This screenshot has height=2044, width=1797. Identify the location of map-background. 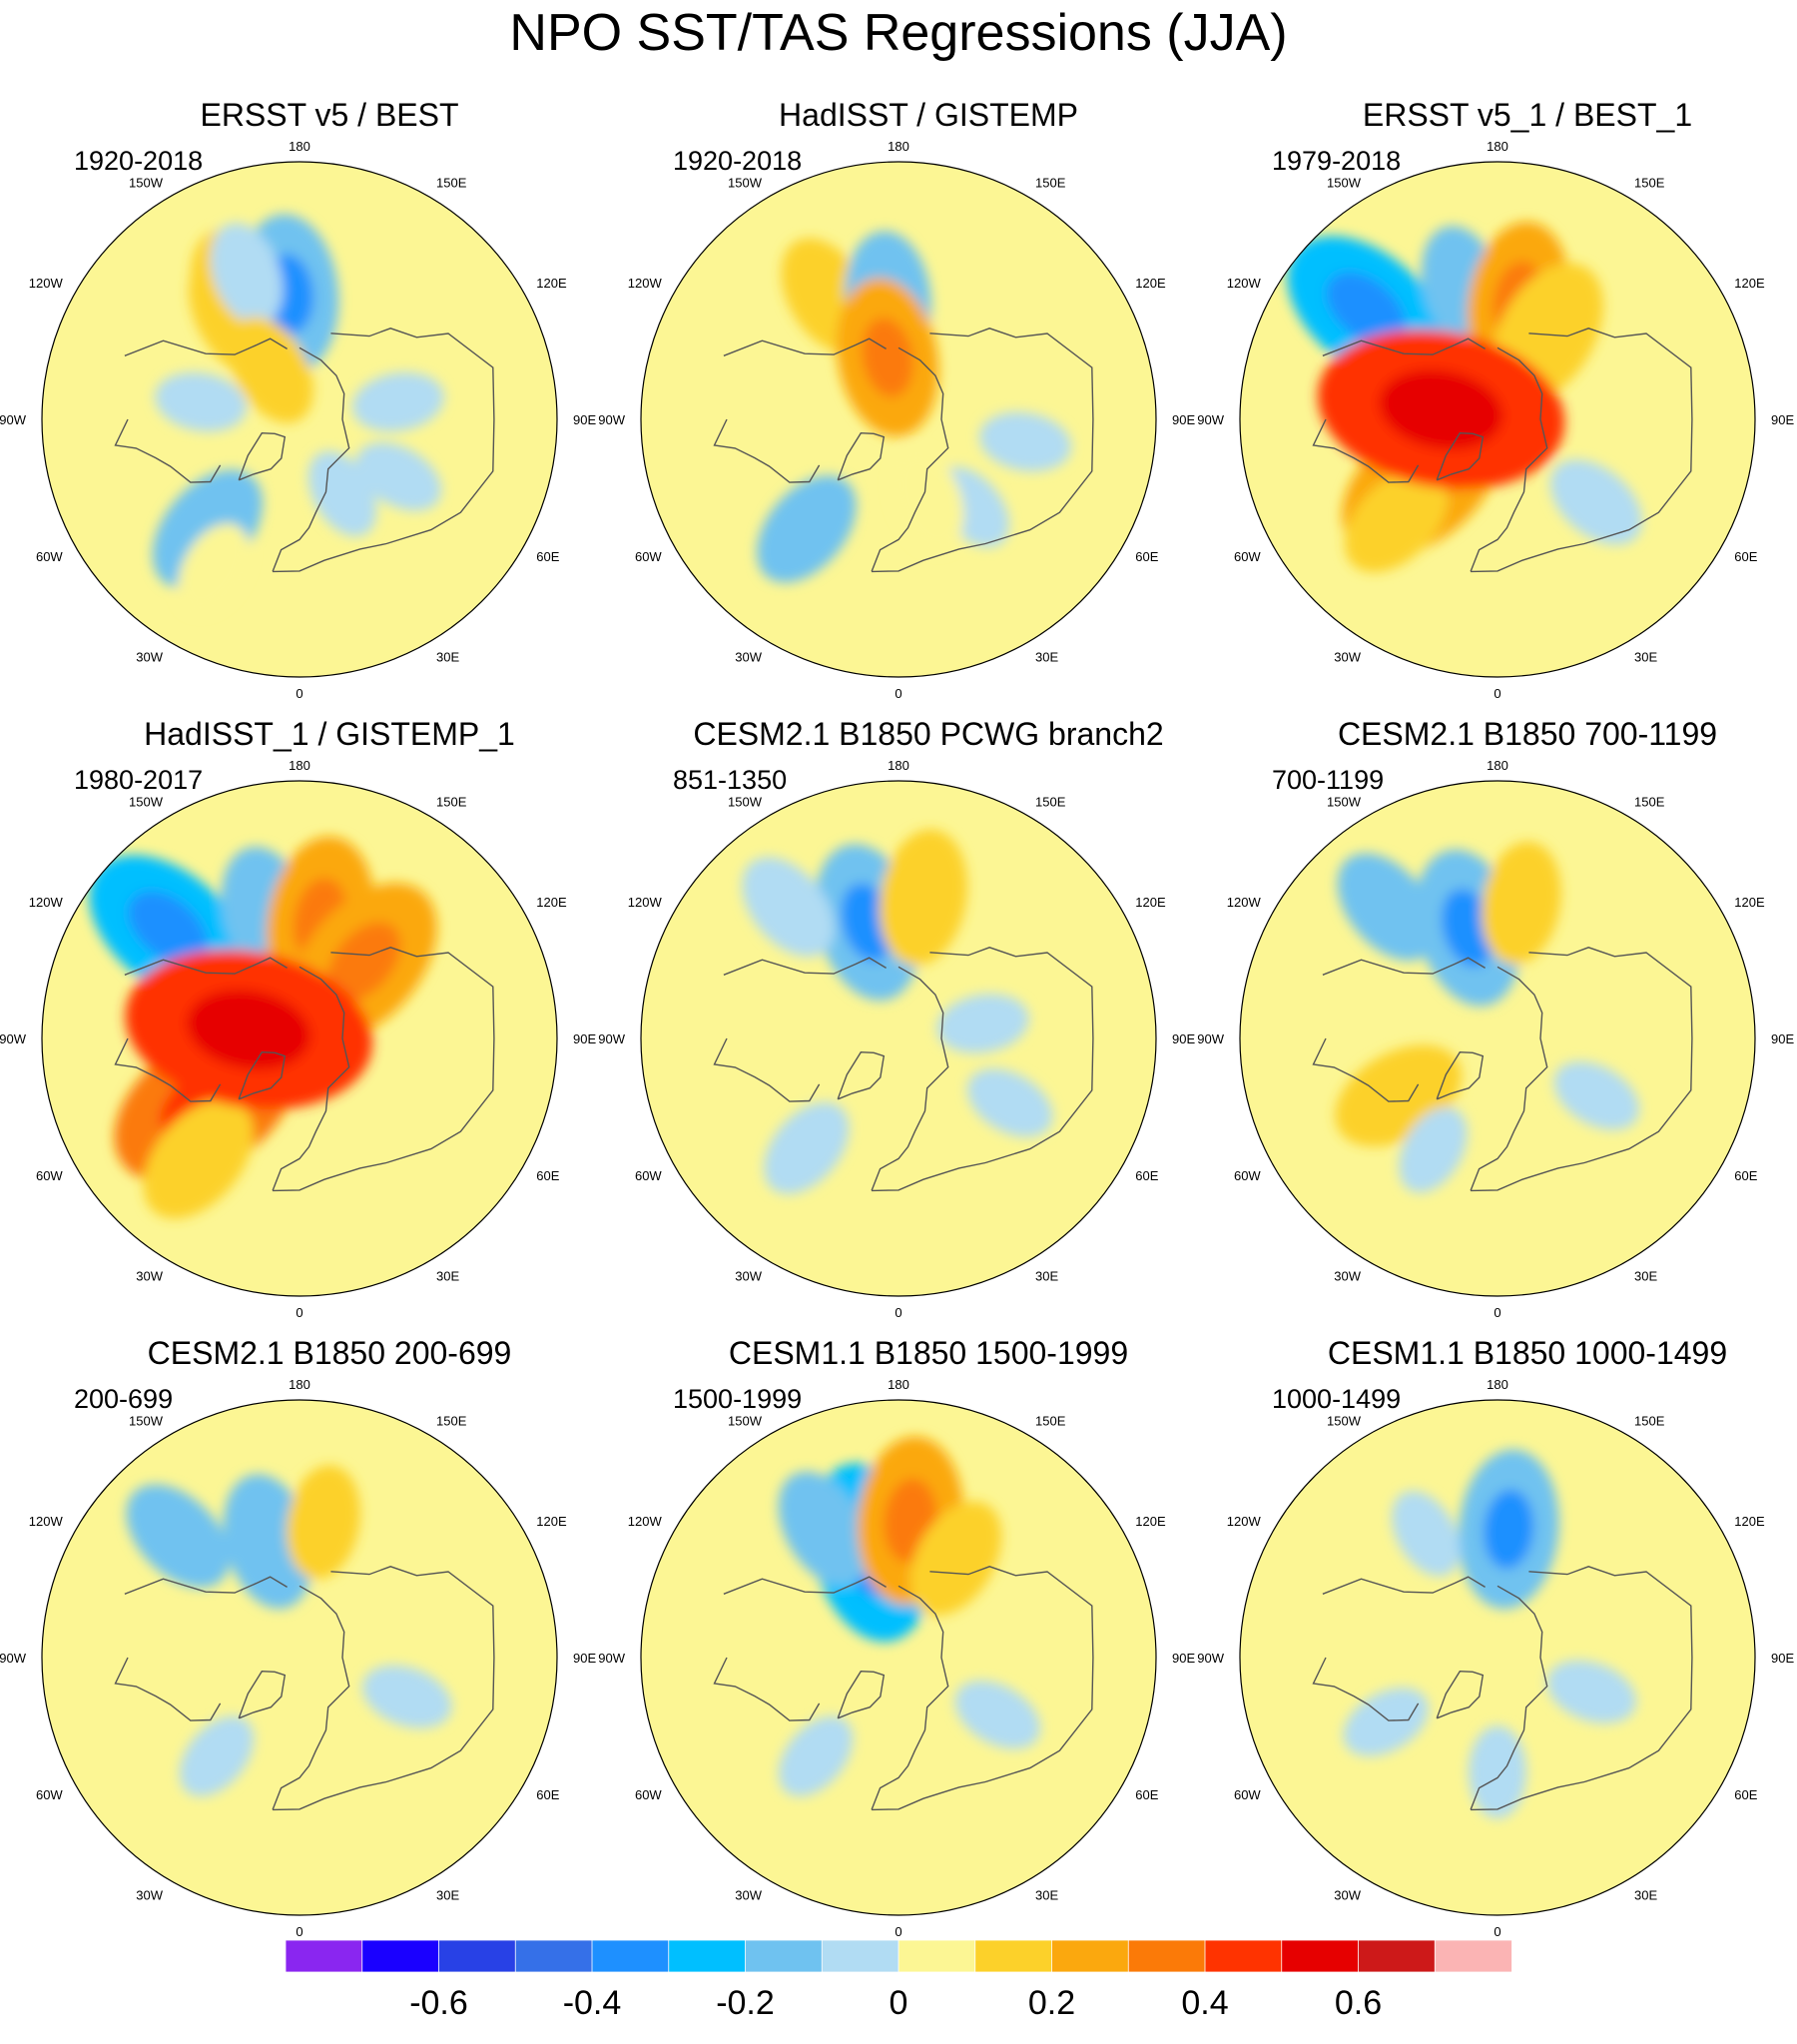
(1497, 1038).